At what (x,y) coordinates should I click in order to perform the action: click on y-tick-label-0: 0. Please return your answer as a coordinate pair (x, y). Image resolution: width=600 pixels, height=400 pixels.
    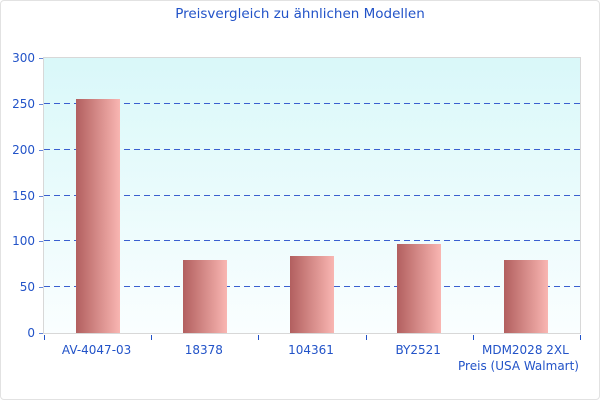
    Looking at the image, I should click on (31, 333).